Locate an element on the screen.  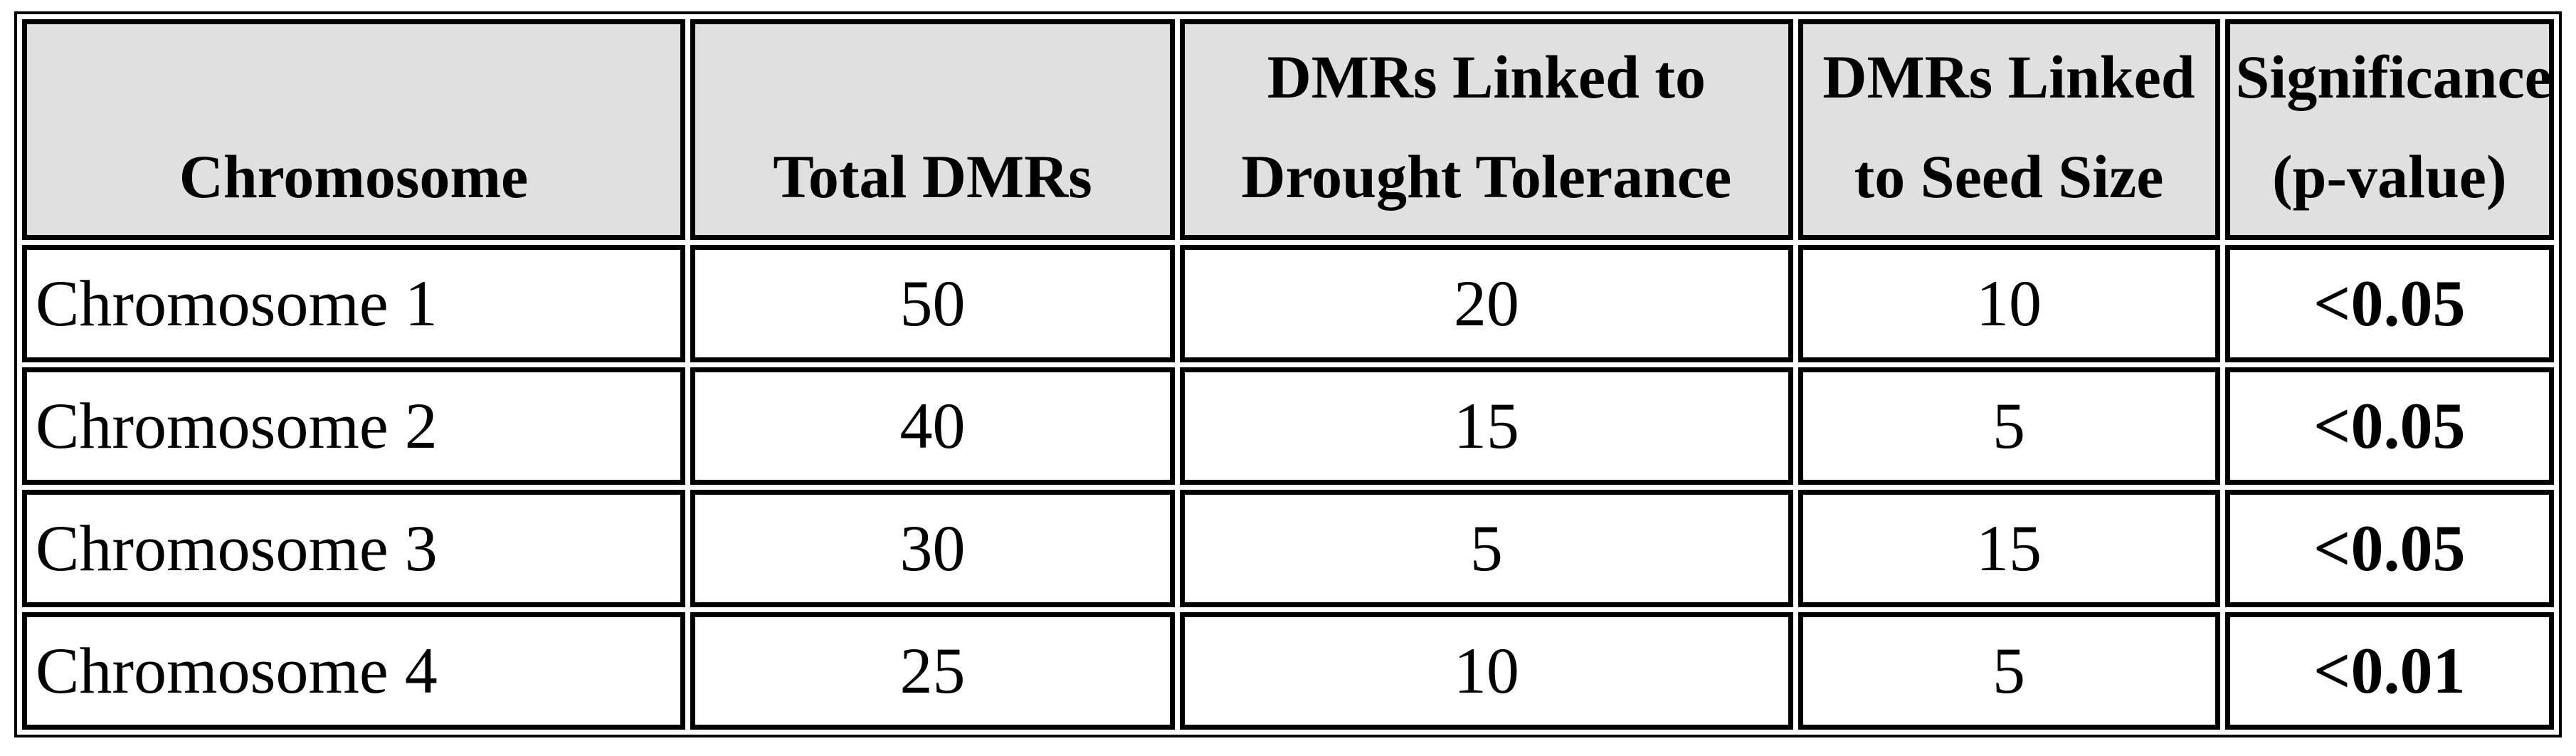
header-cell-total-dmrs: Total DMRs is located at coordinates (933, 129).